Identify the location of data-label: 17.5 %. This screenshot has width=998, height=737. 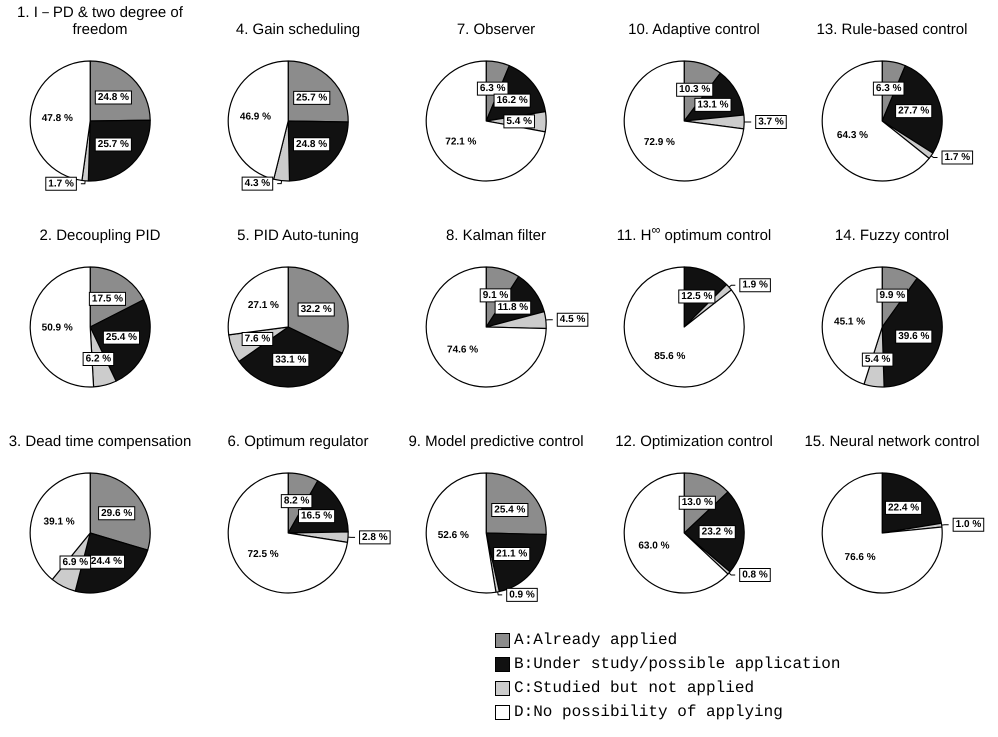
(108, 298).